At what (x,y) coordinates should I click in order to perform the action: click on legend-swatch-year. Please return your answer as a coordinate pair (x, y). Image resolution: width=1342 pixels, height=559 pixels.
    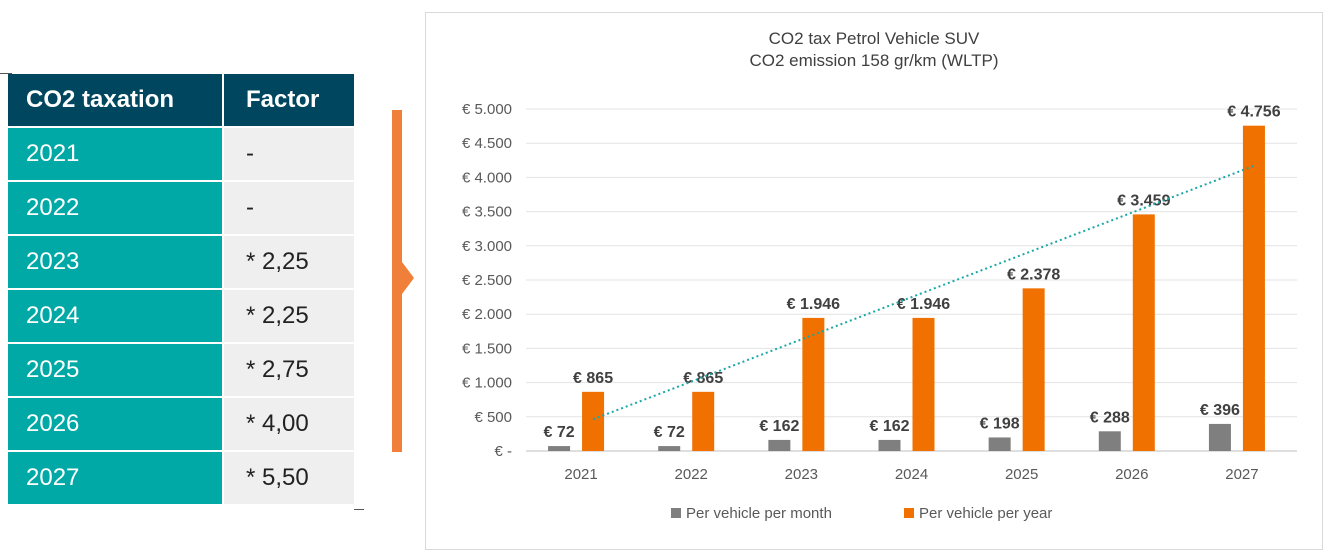
    Looking at the image, I should click on (909, 513).